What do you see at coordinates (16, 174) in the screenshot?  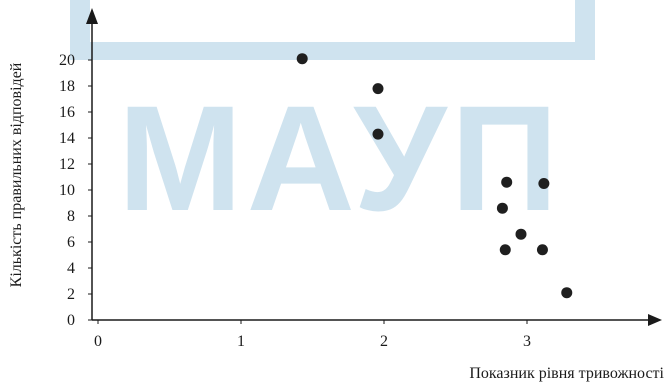 I see `y-axis-title: Кількість правильних відповідей` at bounding box center [16, 174].